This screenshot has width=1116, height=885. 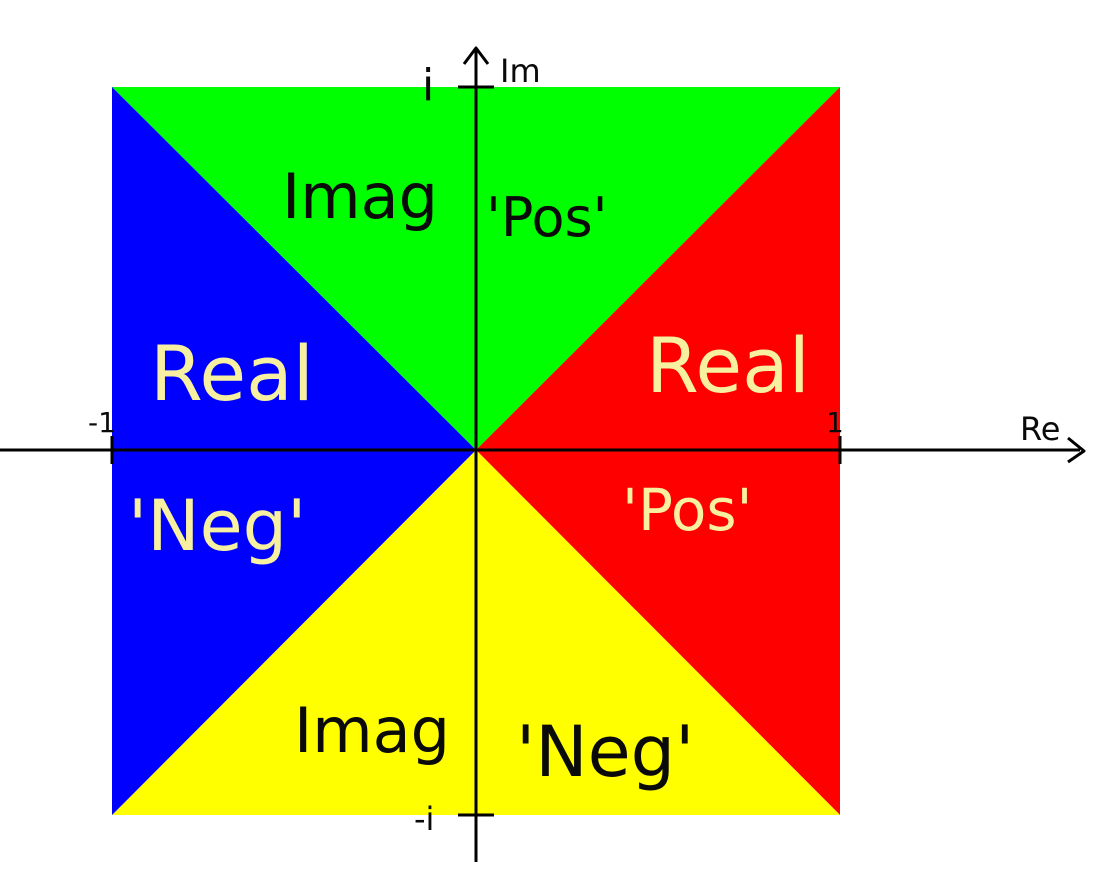 I want to click on label-bottom-imag: Imag, so click(x=372, y=730).